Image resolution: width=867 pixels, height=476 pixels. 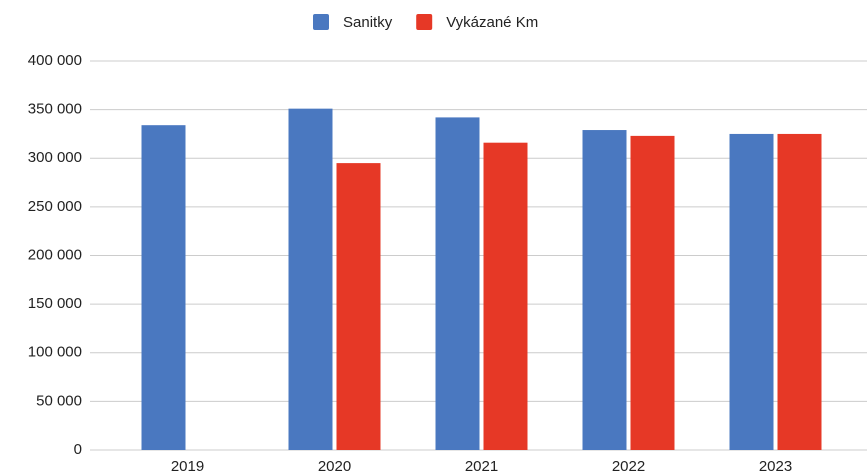 I want to click on y-tick-label: 350 000, so click(x=55, y=109).